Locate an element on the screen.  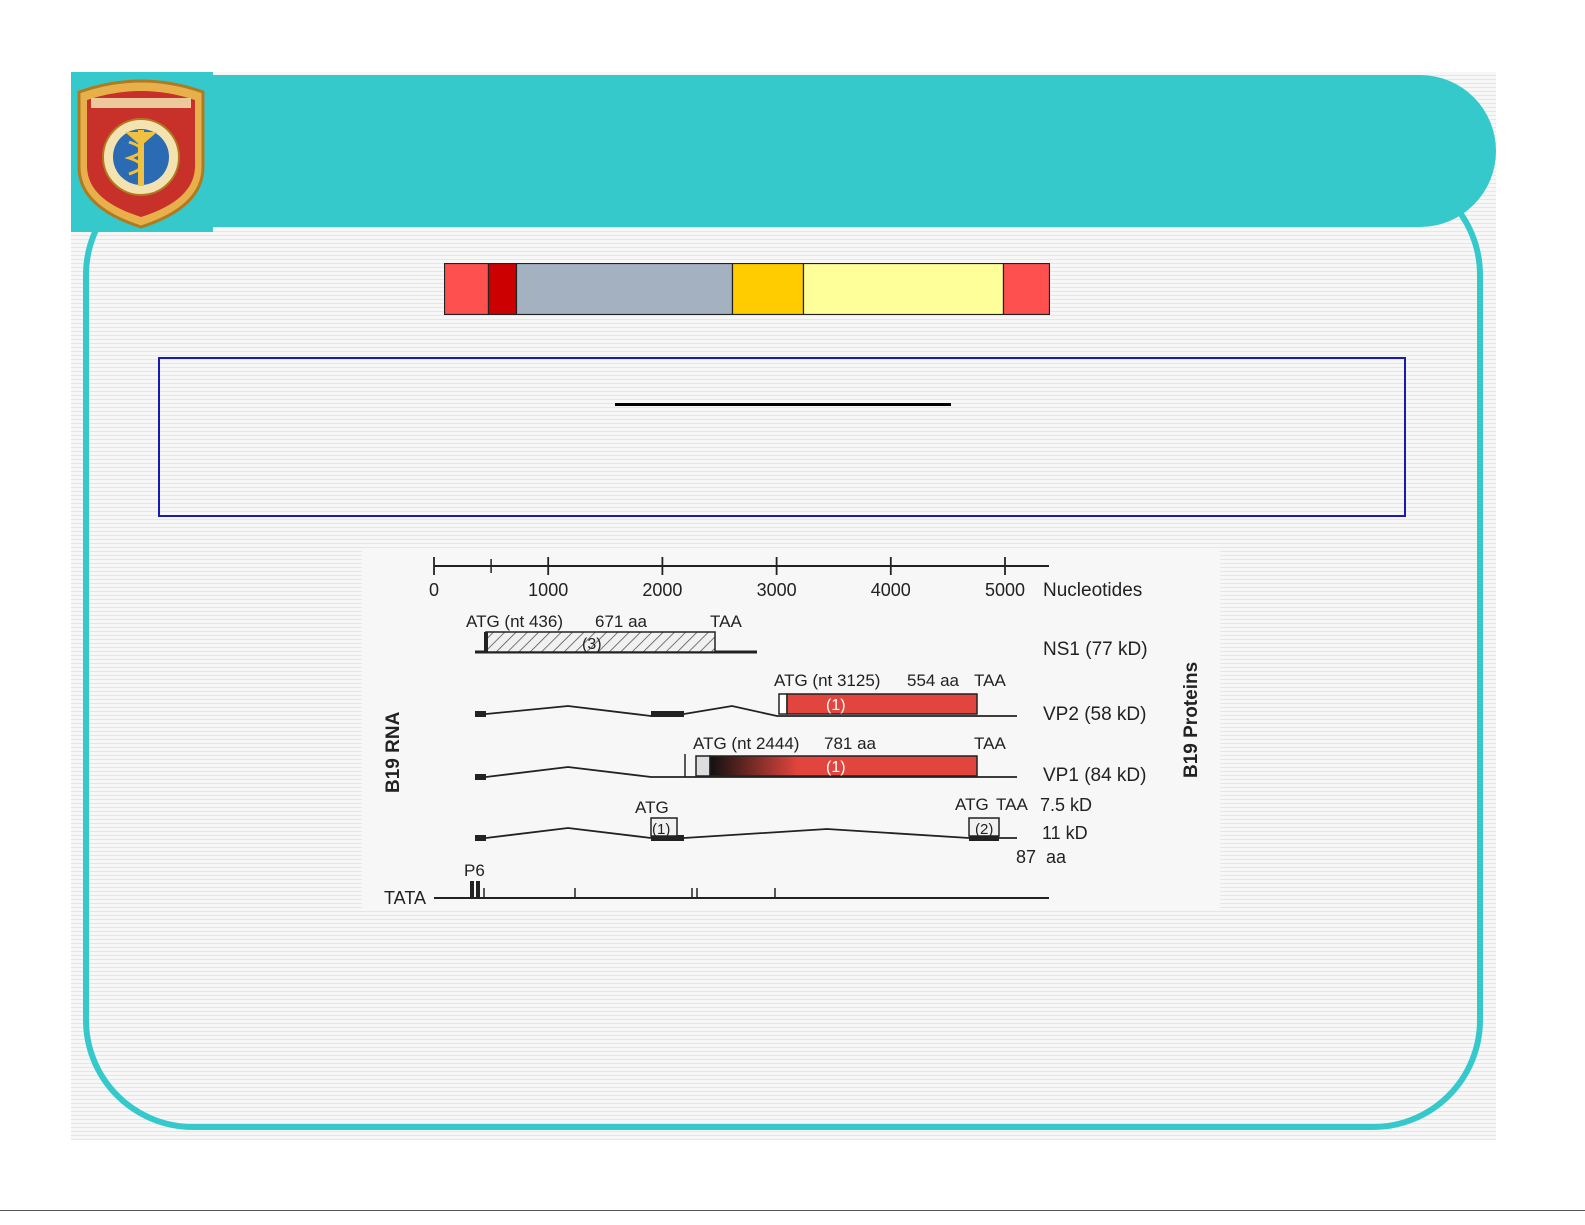
scale-tick-label: 1000 is located at coordinates (548, 590).